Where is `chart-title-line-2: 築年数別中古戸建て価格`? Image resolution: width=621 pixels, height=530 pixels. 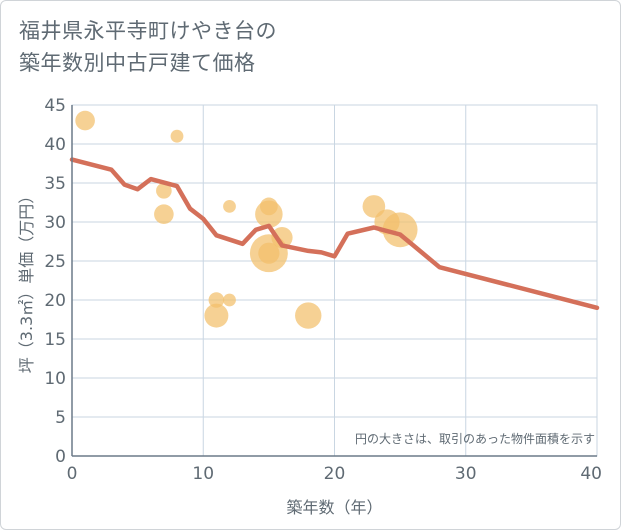
chart-title-line-2: 築年数別中古戸建て価格 is located at coordinates (137, 63).